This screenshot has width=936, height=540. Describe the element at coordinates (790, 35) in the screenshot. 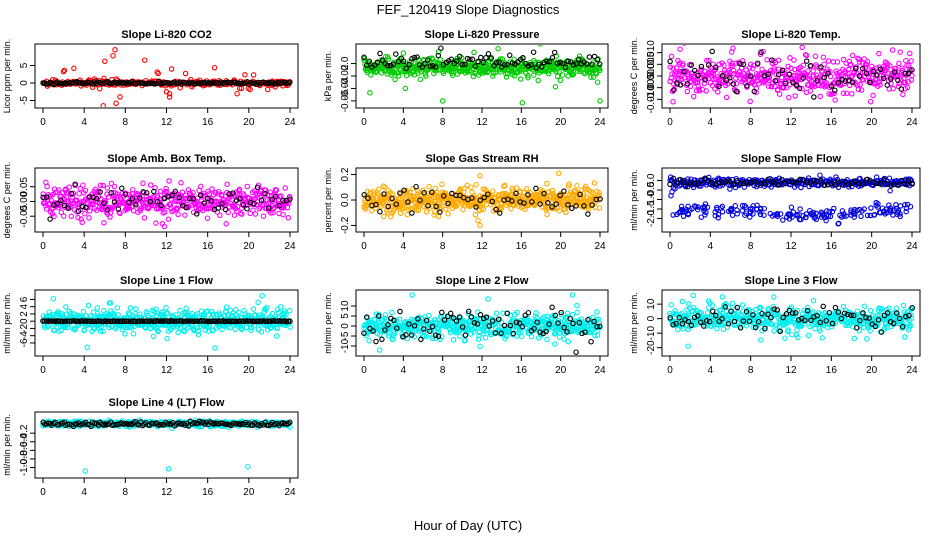

I see `panel-title: Slope Li-820 Temp.` at that location.